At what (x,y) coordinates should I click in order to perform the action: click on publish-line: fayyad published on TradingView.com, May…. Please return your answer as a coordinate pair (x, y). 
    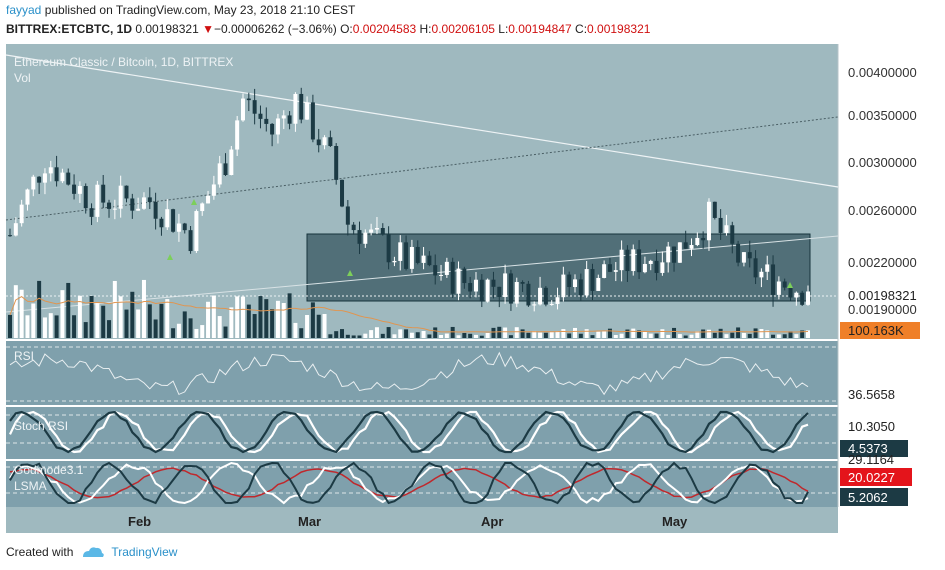
    Looking at the image, I should click on (180, 10).